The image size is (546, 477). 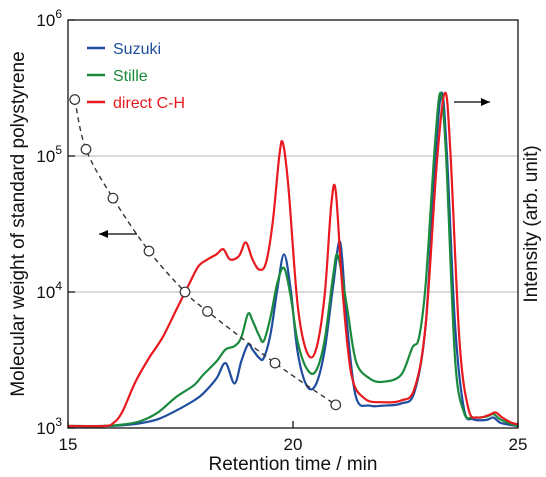 I want to click on legend-label-1: Stille, so click(x=130, y=76).